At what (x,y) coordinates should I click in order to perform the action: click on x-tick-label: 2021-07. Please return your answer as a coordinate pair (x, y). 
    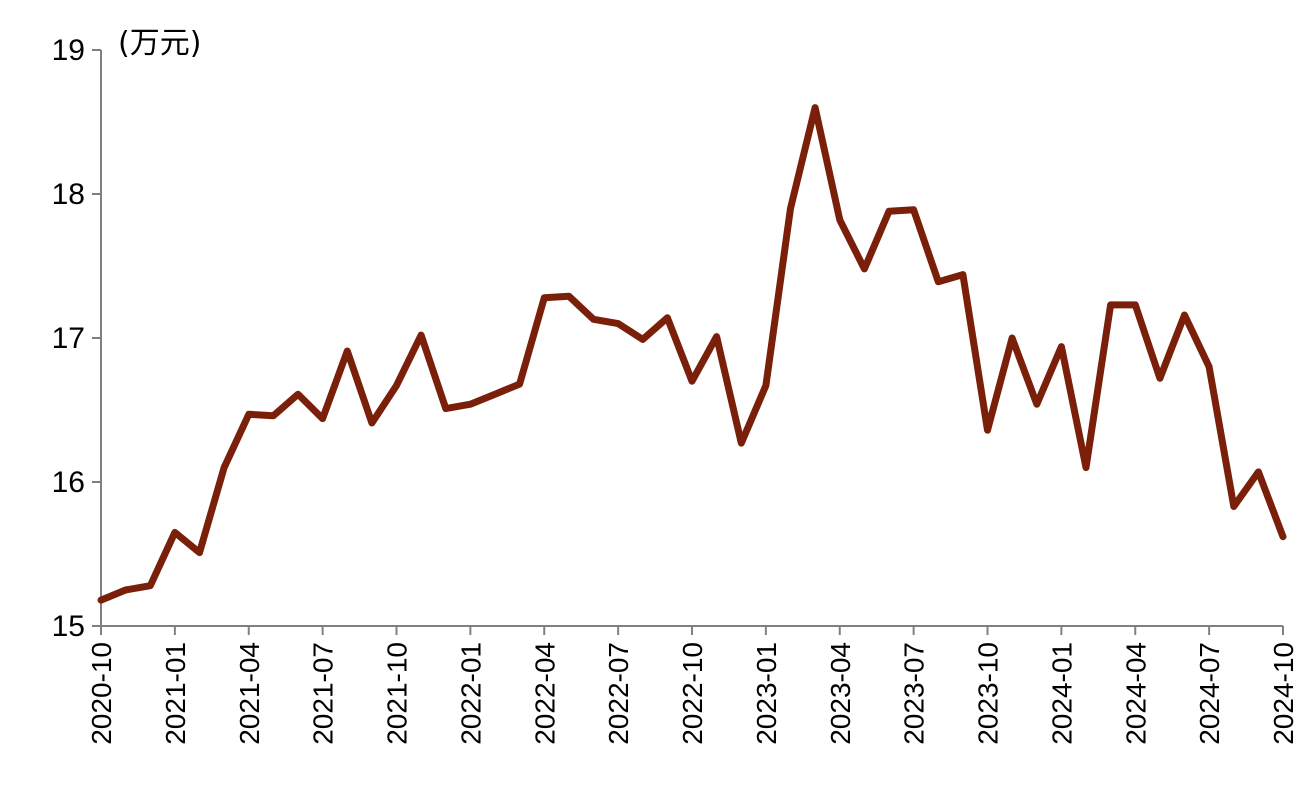
    Looking at the image, I should click on (323, 693).